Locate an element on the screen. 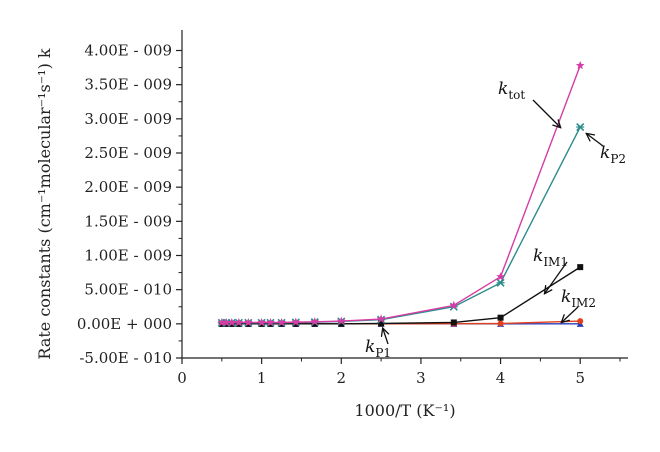 This screenshot has width=660, height=452. y-tick-label: 1.50E - 009 is located at coordinates (128, 221).